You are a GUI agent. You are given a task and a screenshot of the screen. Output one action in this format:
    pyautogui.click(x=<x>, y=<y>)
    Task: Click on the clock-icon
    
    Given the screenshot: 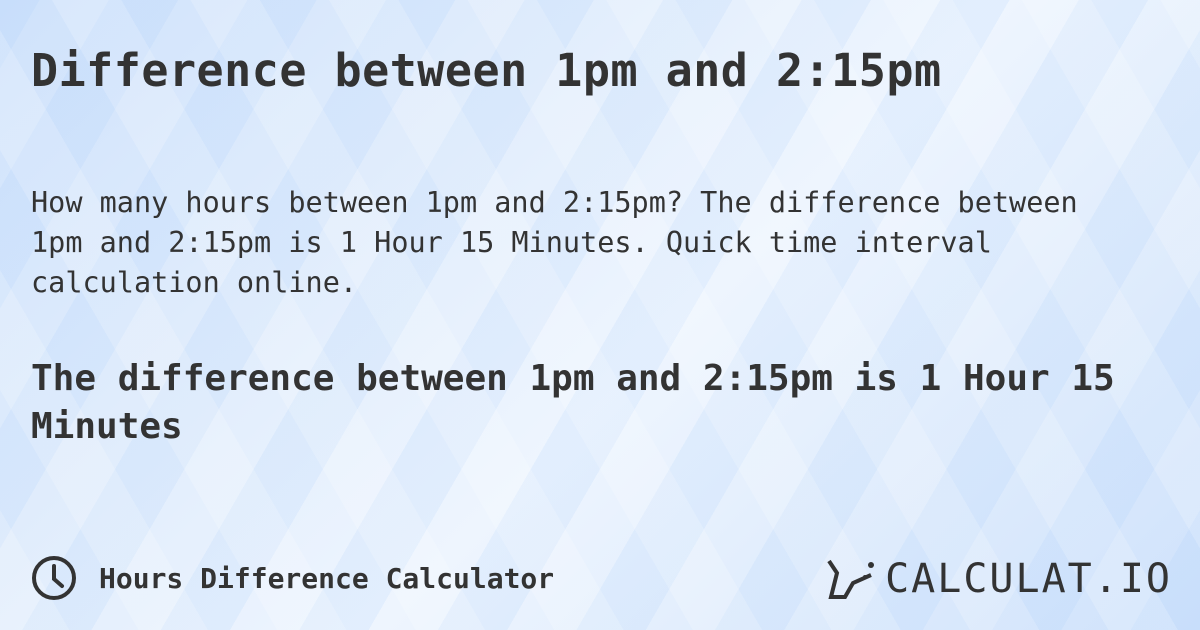 What is the action you would take?
    pyautogui.click(x=54, y=578)
    